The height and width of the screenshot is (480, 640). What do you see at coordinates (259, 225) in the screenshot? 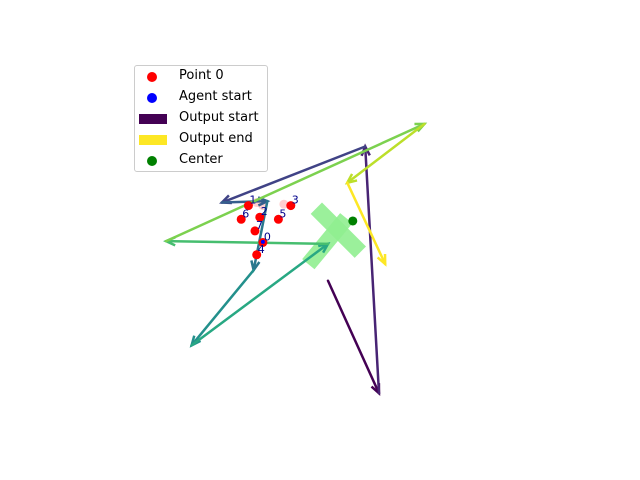
I see `point-label: 7` at bounding box center [259, 225].